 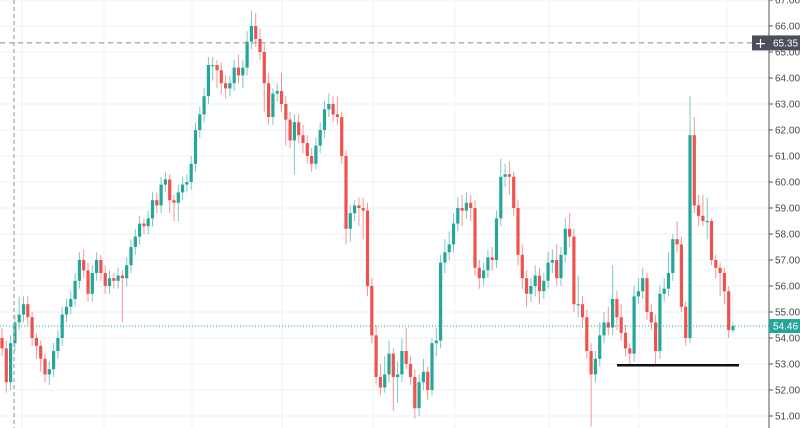 What do you see at coordinates (787, 417) in the screenshot?
I see `y-tick-label: 51.00` at bounding box center [787, 417].